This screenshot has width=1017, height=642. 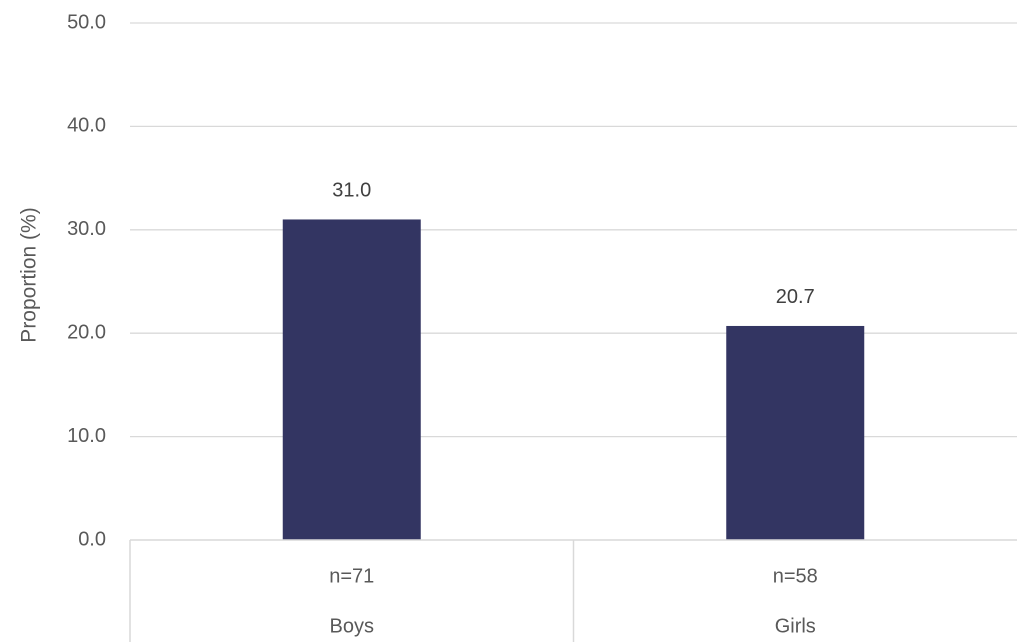 What do you see at coordinates (351, 379) in the screenshot?
I see `bar-boys` at bounding box center [351, 379].